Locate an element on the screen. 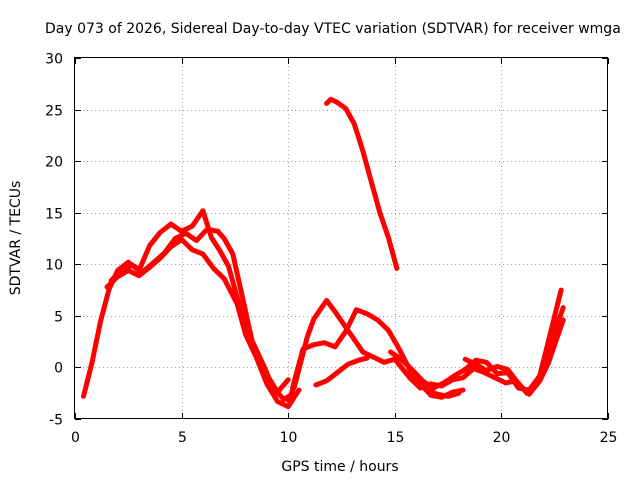 Image resolution: width=640 pixels, height=480 pixels. series-track-b is located at coordinates (203, 323).